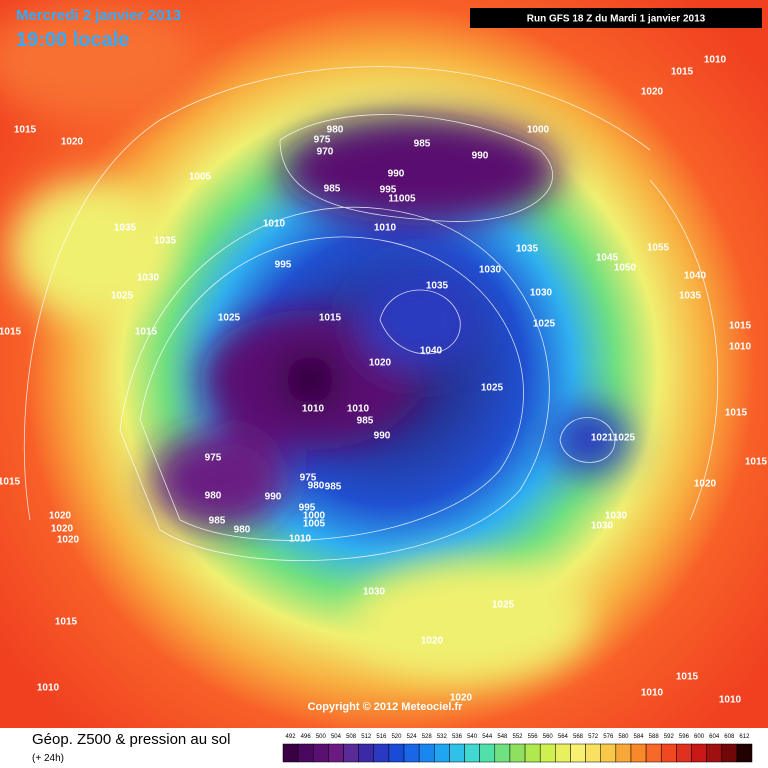 This screenshot has width=768, height=768. I want to click on colorbar-tick-label: 564, so click(563, 737).